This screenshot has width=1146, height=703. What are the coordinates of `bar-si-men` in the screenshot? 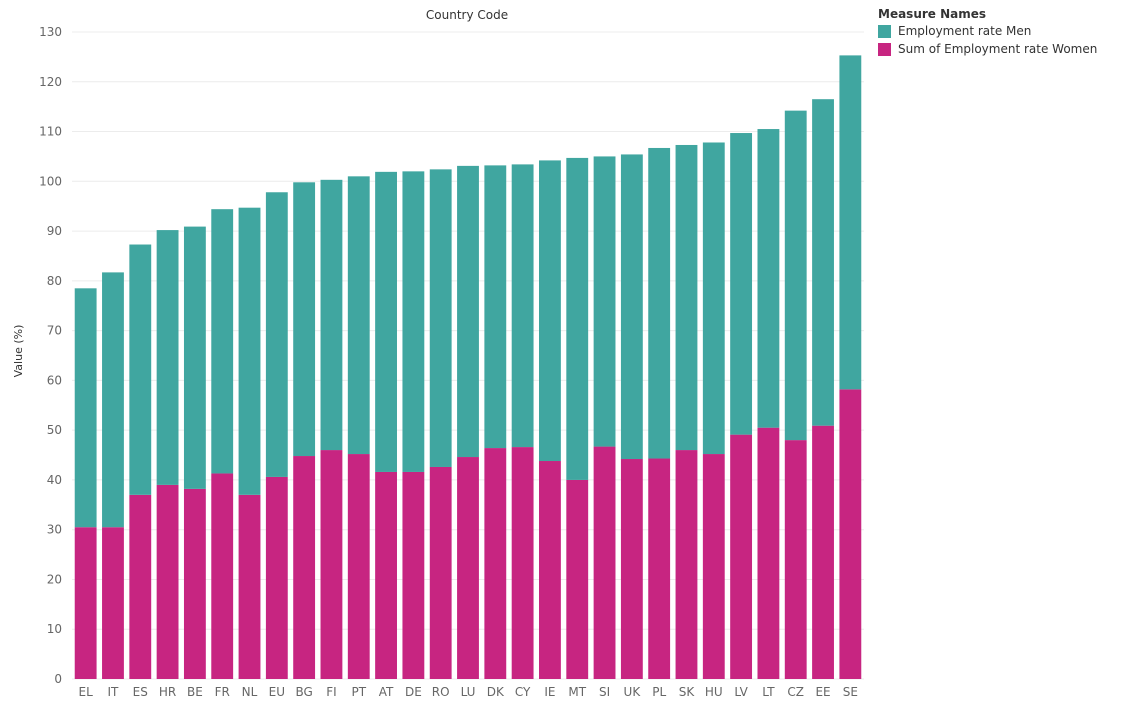 It's located at (604, 301).